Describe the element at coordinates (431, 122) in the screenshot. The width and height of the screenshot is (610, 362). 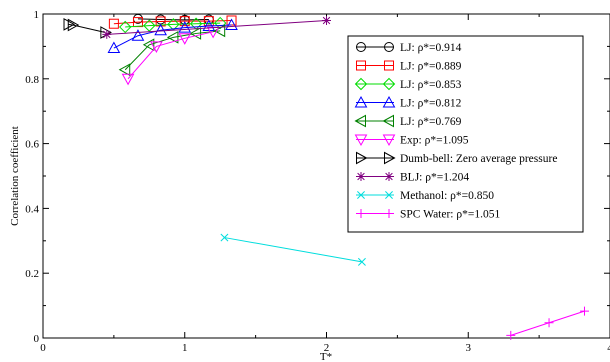
I see `legend-label: LJ: ρ*=0.769` at that location.